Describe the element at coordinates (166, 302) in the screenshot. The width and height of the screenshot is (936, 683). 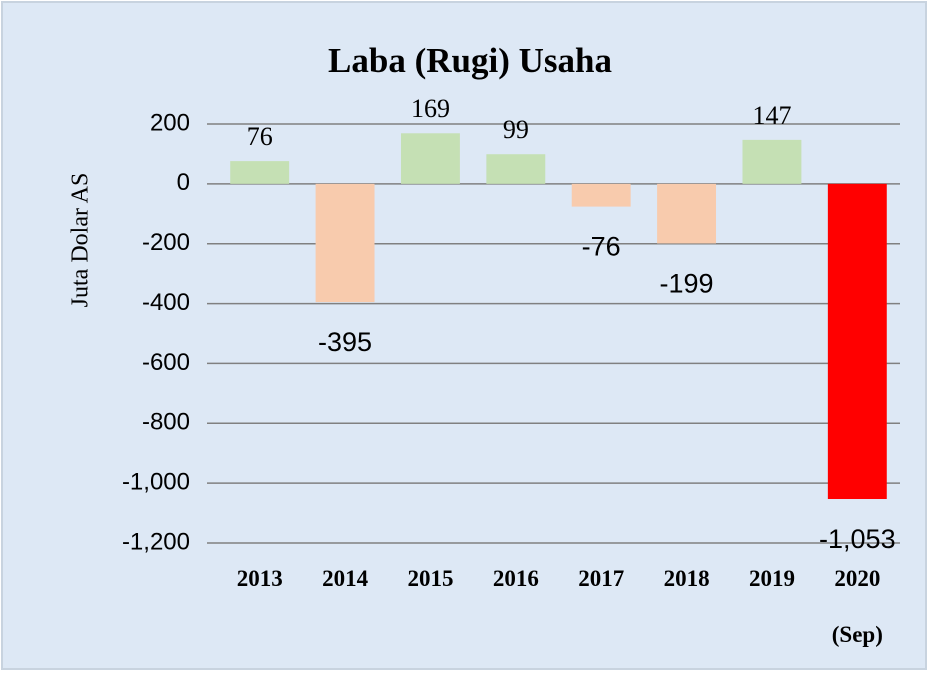
I see `y-tick-label: -400` at that location.